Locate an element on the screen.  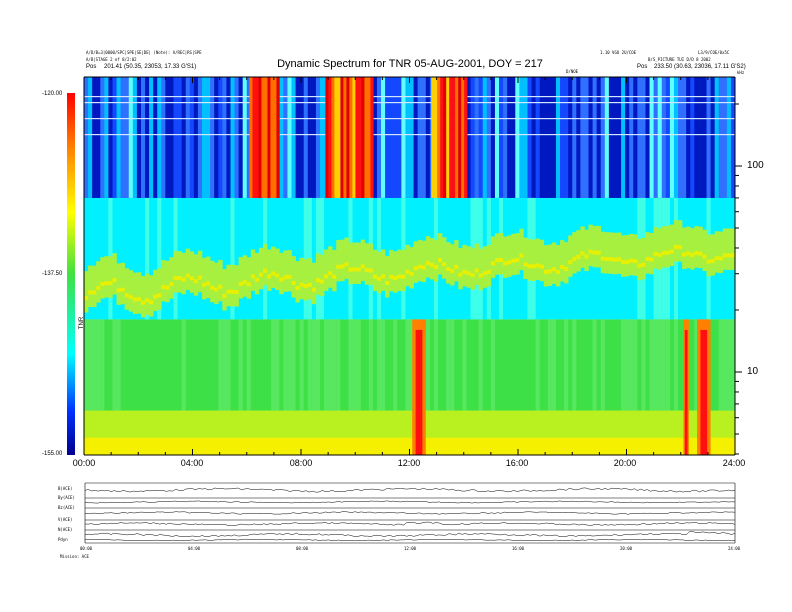
lower-panels is located at coordinates (410, 513).